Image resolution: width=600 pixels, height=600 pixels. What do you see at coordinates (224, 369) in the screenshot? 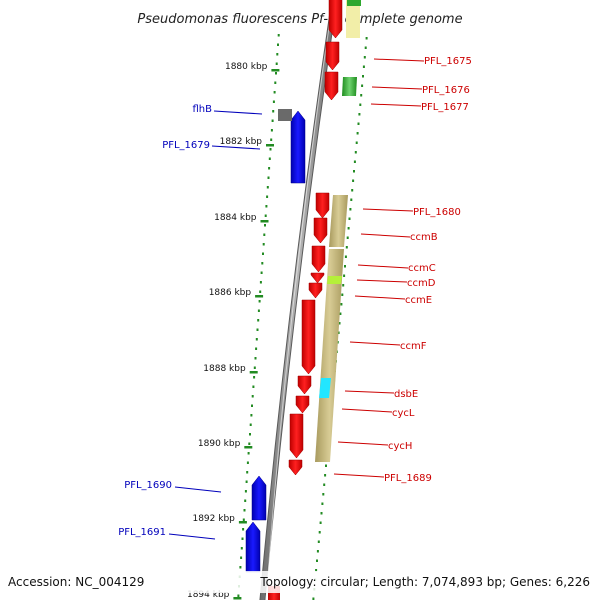
I see `ruler-tick-label: 1888 kbp` at bounding box center [224, 369].